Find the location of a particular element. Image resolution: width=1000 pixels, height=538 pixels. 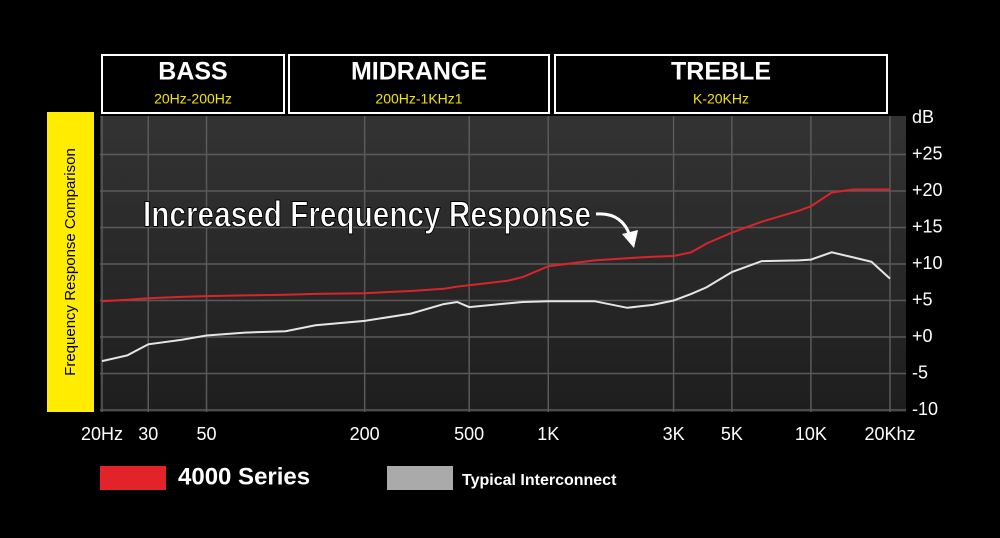

legend-label: Typical Interconnect is located at coordinates (539, 480).